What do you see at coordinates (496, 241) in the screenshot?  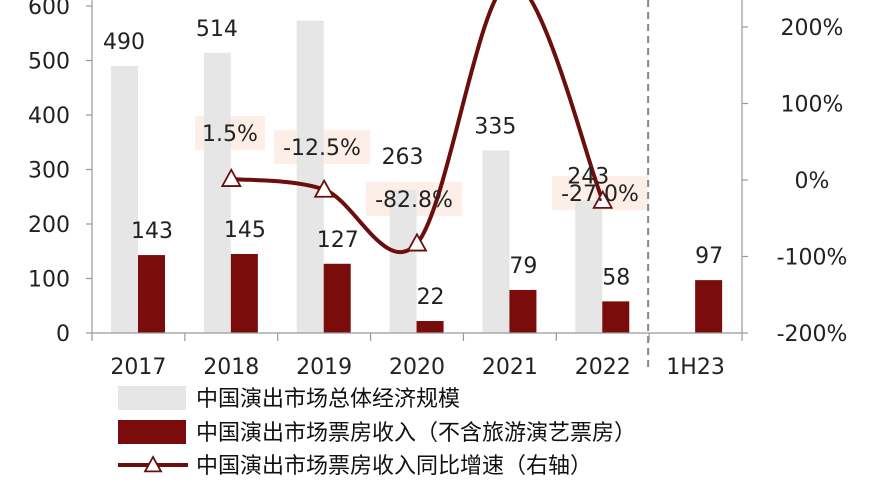 I see `total-bar-2021` at bounding box center [496, 241].